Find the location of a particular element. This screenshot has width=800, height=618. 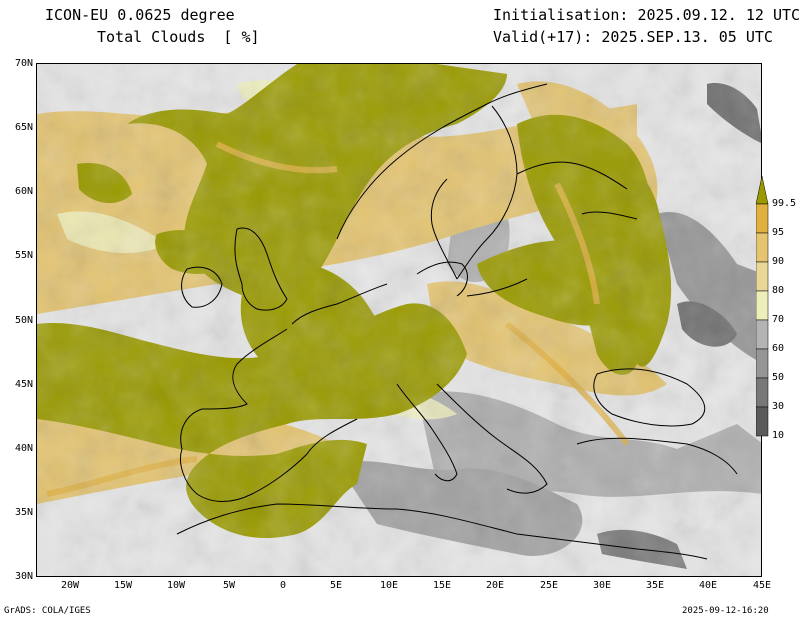

initialisation-time: Initialisation: 2025.09.12. 12 UTC is located at coordinates (646, 15).